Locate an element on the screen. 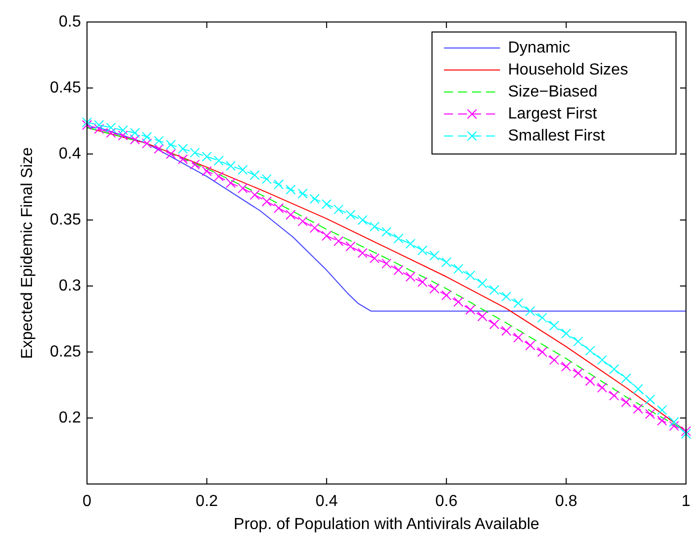 This screenshot has width=691, height=543. legend-label: Size−Biased is located at coordinates (553, 92).